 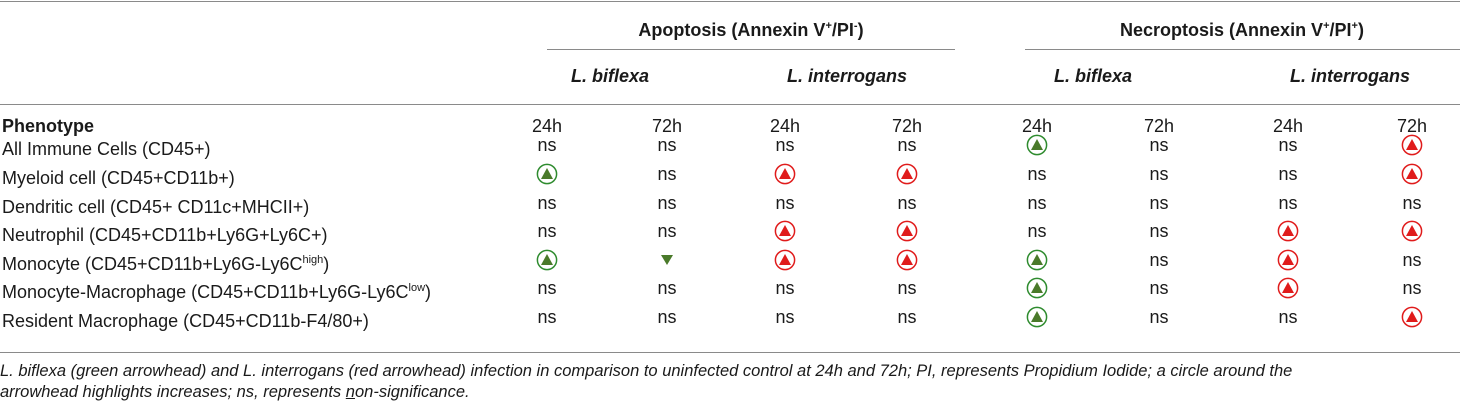 What do you see at coordinates (185, 321) in the screenshot?
I see `row-label: Resident Macrophage (CD45+CD11b-F4/80+)` at bounding box center [185, 321].